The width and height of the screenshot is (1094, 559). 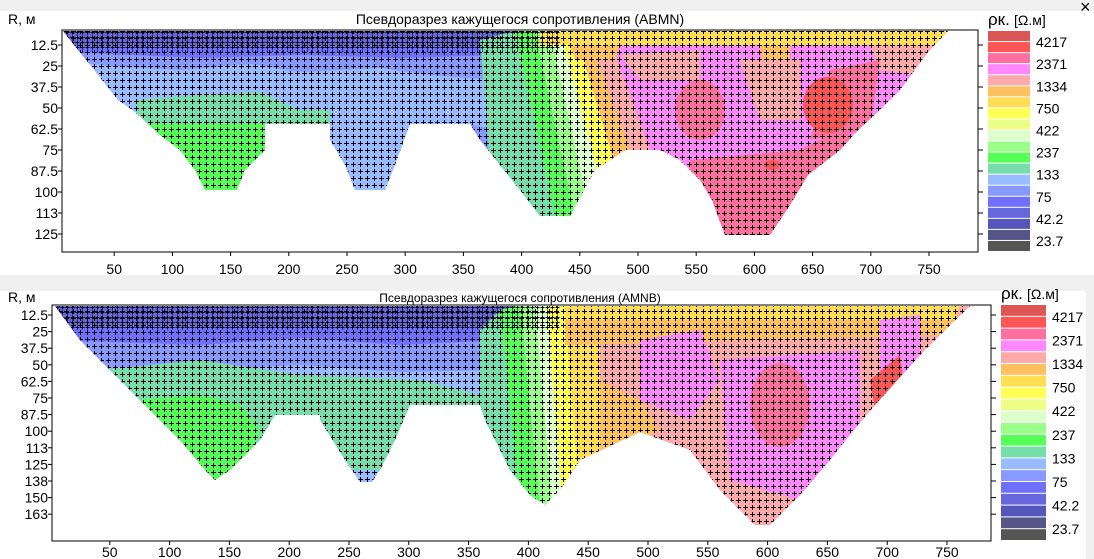 I want to click on y-tick-label: 62.5, so click(x=44, y=129).